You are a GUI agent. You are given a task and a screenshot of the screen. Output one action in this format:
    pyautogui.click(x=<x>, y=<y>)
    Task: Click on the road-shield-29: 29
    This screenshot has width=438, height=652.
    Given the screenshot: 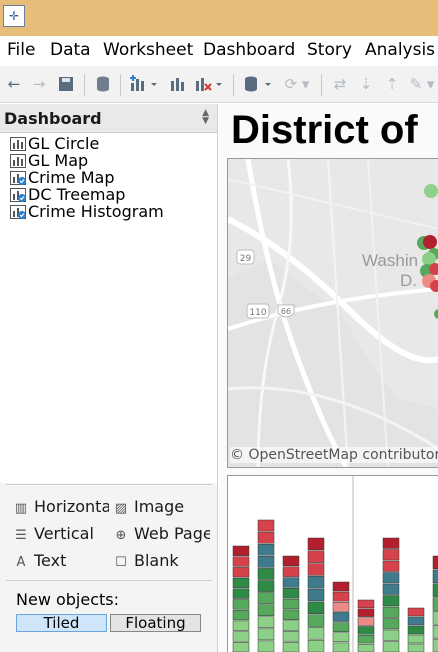 What is the action you would take?
    pyautogui.click(x=245, y=257)
    